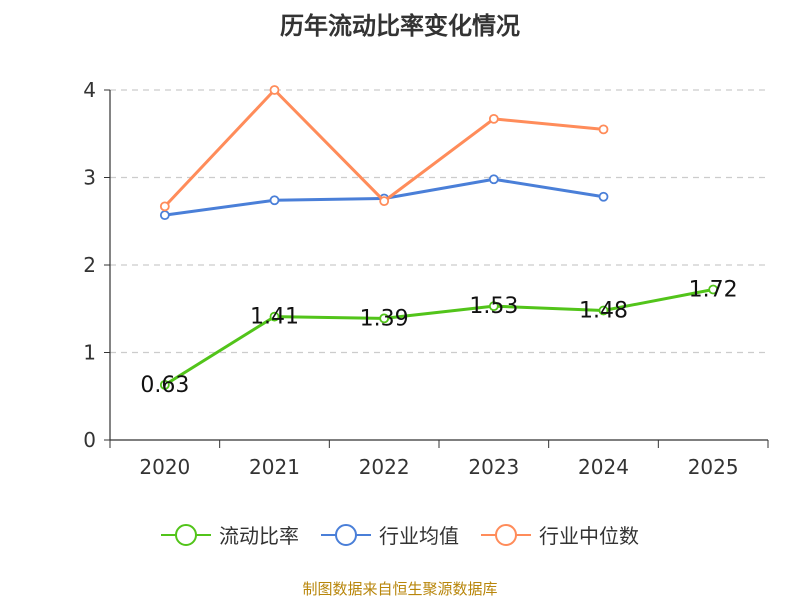  I want to click on data-label: 1.41, so click(274, 317).